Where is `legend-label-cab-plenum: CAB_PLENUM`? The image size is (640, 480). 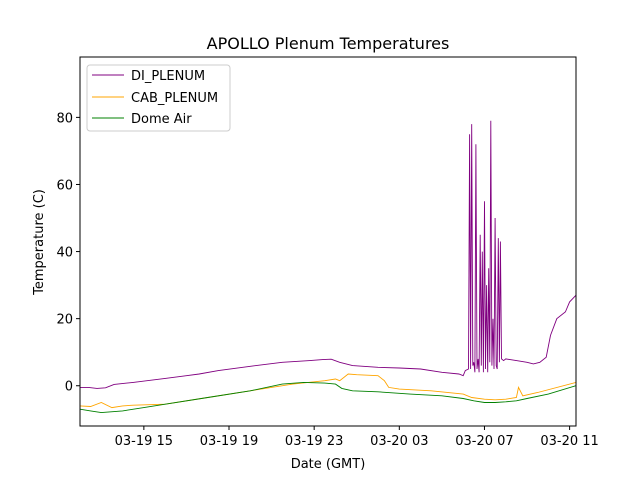 legend-label-cab-plenum: CAB_PLENUM is located at coordinates (174, 98).